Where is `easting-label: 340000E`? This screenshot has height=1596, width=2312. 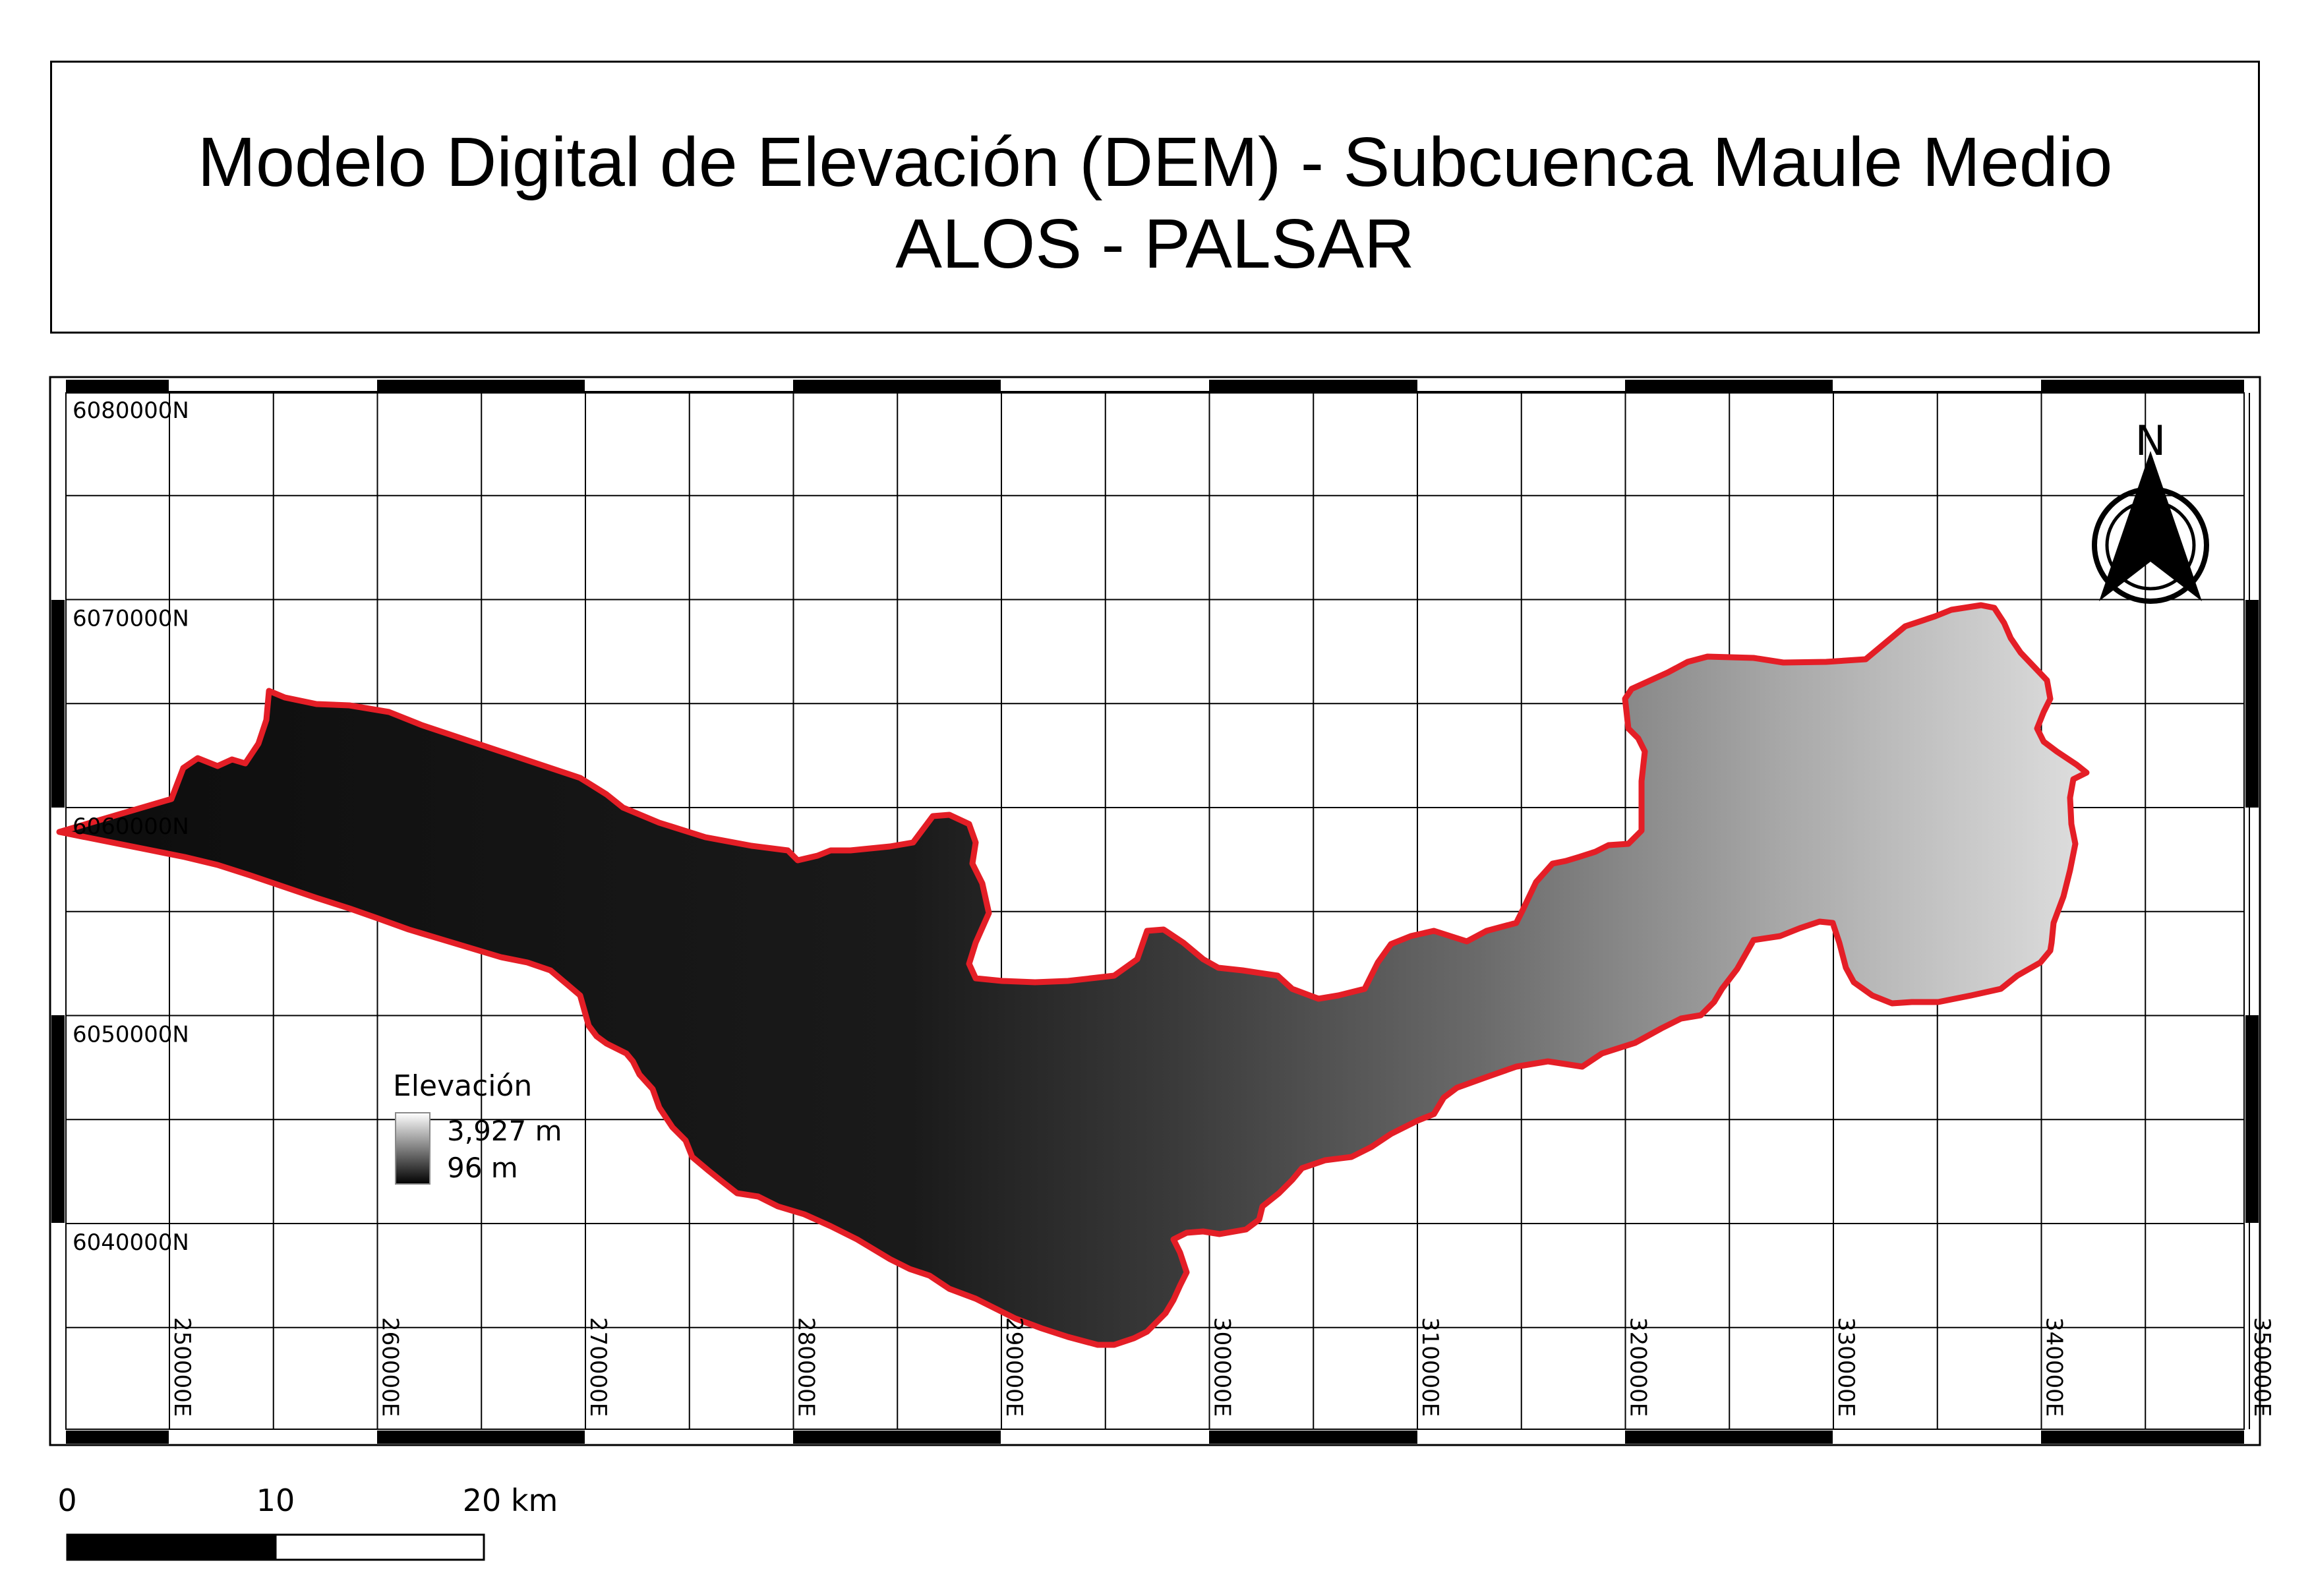 easting-label: 340000E is located at coordinates (2054, 1367).